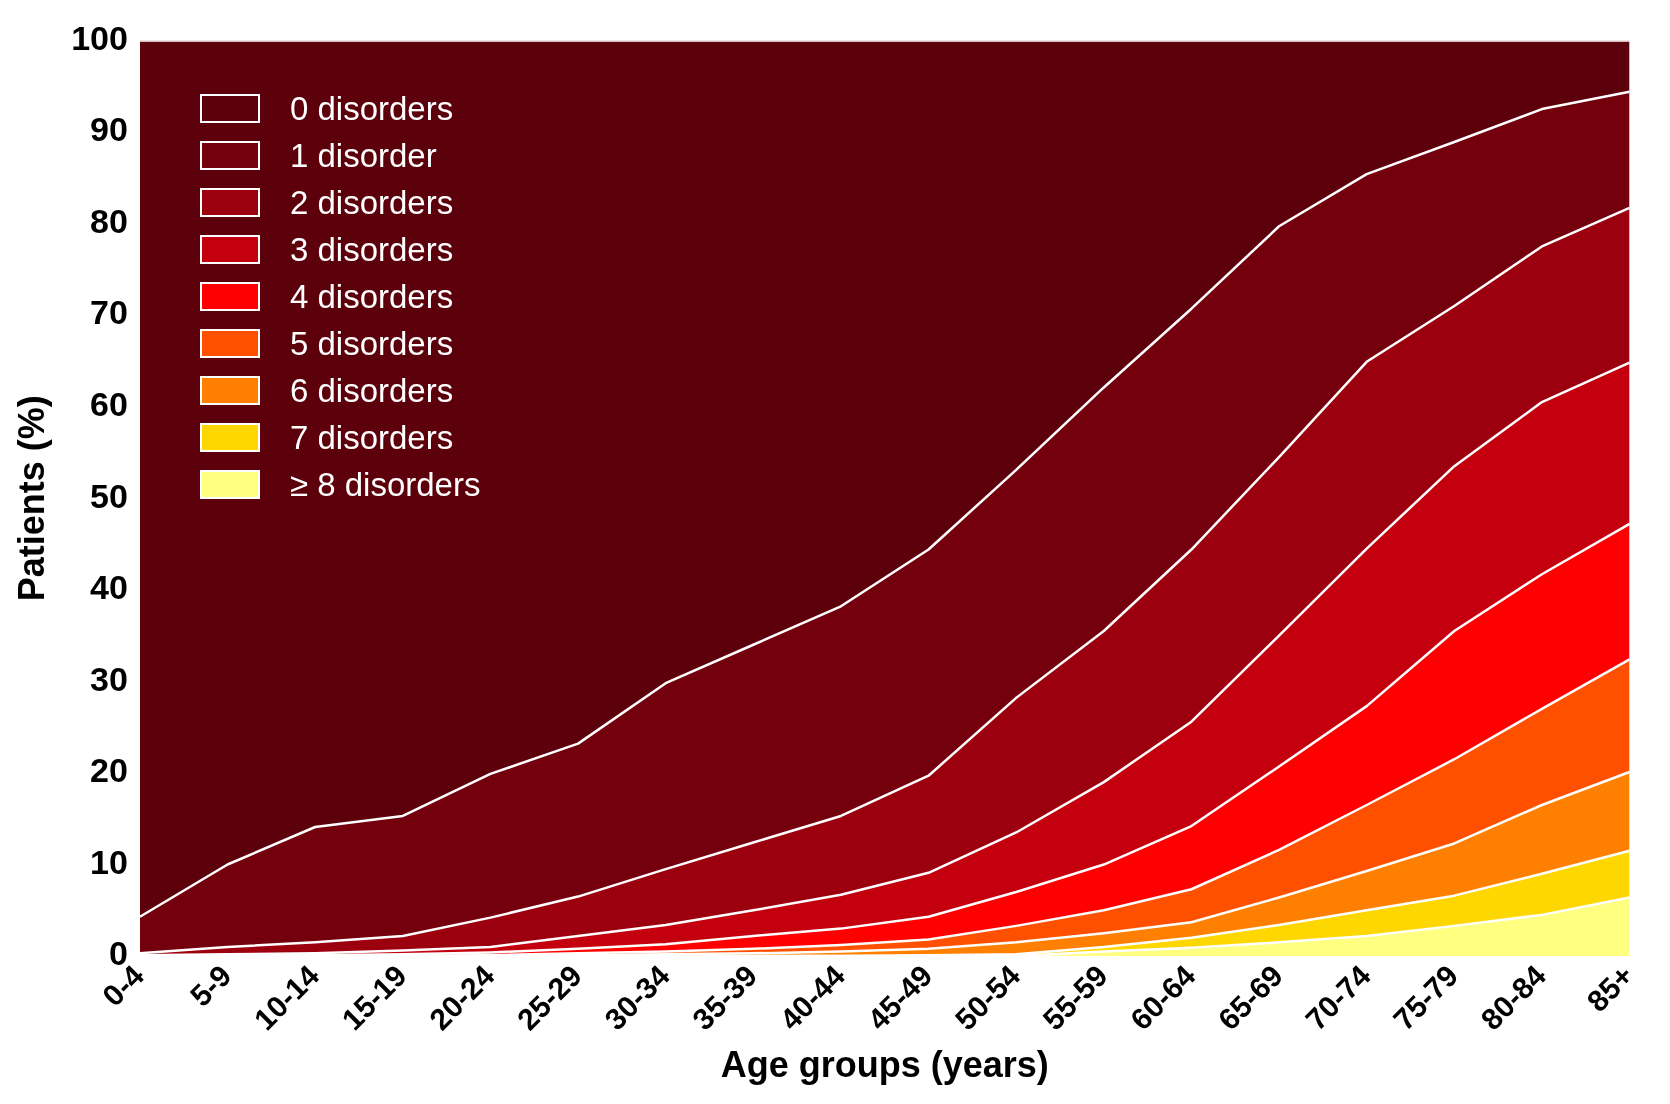 The height and width of the screenshot is (1104, 1670). I want to click on y-tick-label: 10, so click(109, 861).